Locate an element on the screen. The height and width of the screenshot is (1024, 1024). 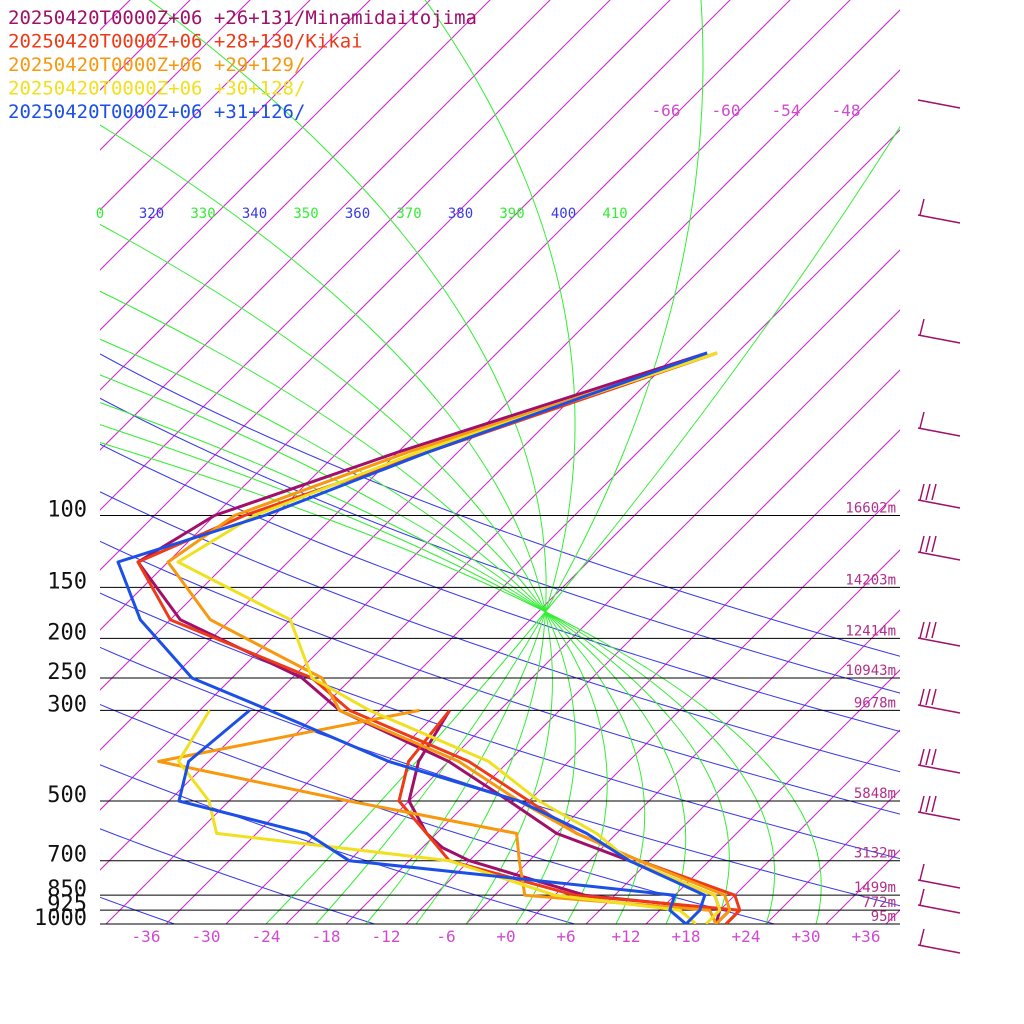
height-label: 12414m is located at coordinates (870, 631).